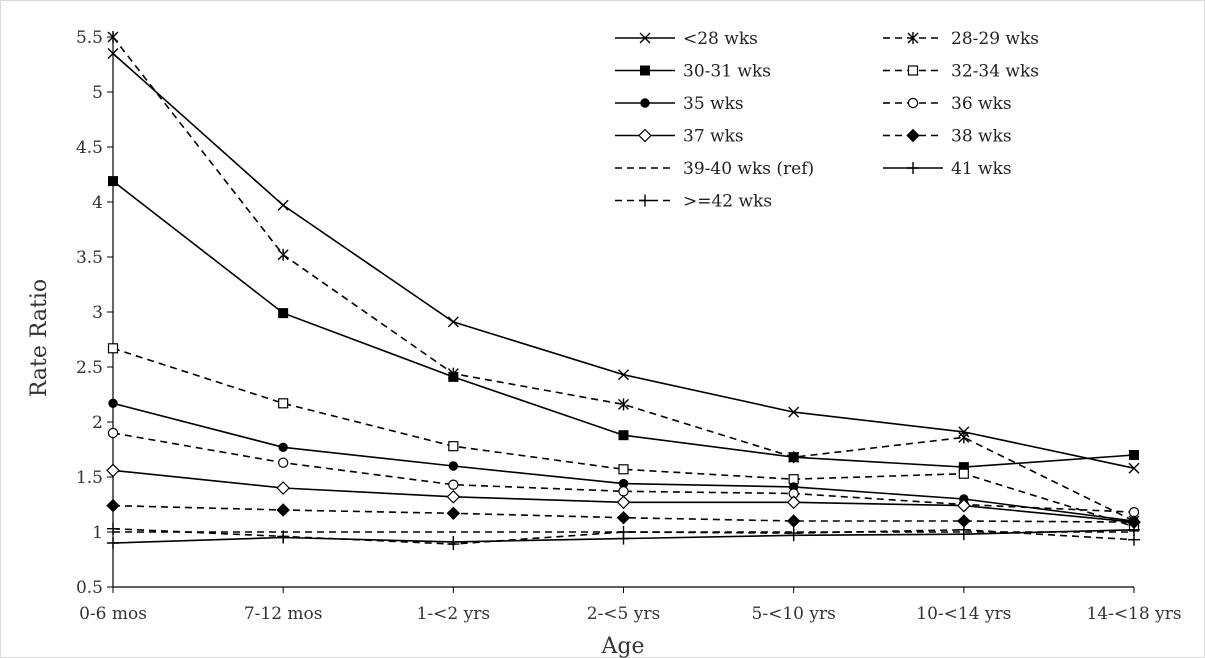 This screenshot has width=1205, height=658. What do you see at coordinates (713, 137) in the screenshot?
I see `legend-label: 37 wks` at bounding box center [713, 137].